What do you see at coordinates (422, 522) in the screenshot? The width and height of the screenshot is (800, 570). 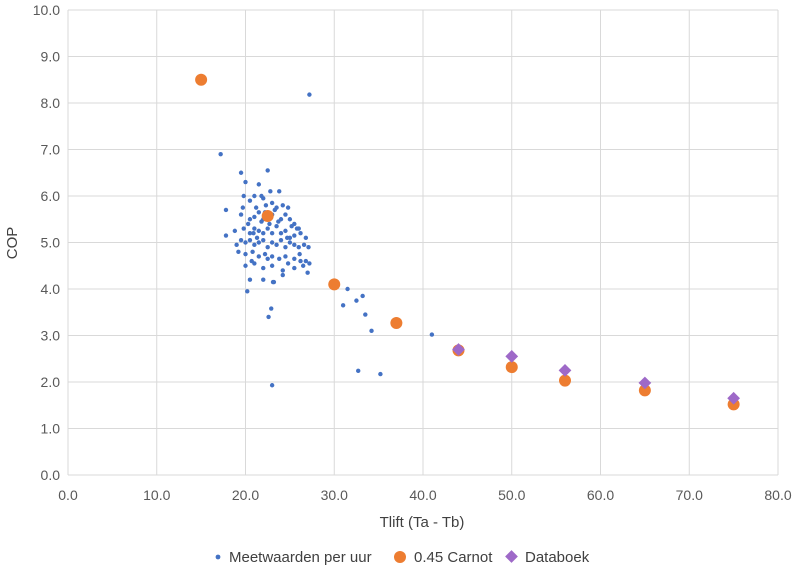 I see `x-axis-title: Tlift (Ta - Tb)` at bounding box center [422, 522].